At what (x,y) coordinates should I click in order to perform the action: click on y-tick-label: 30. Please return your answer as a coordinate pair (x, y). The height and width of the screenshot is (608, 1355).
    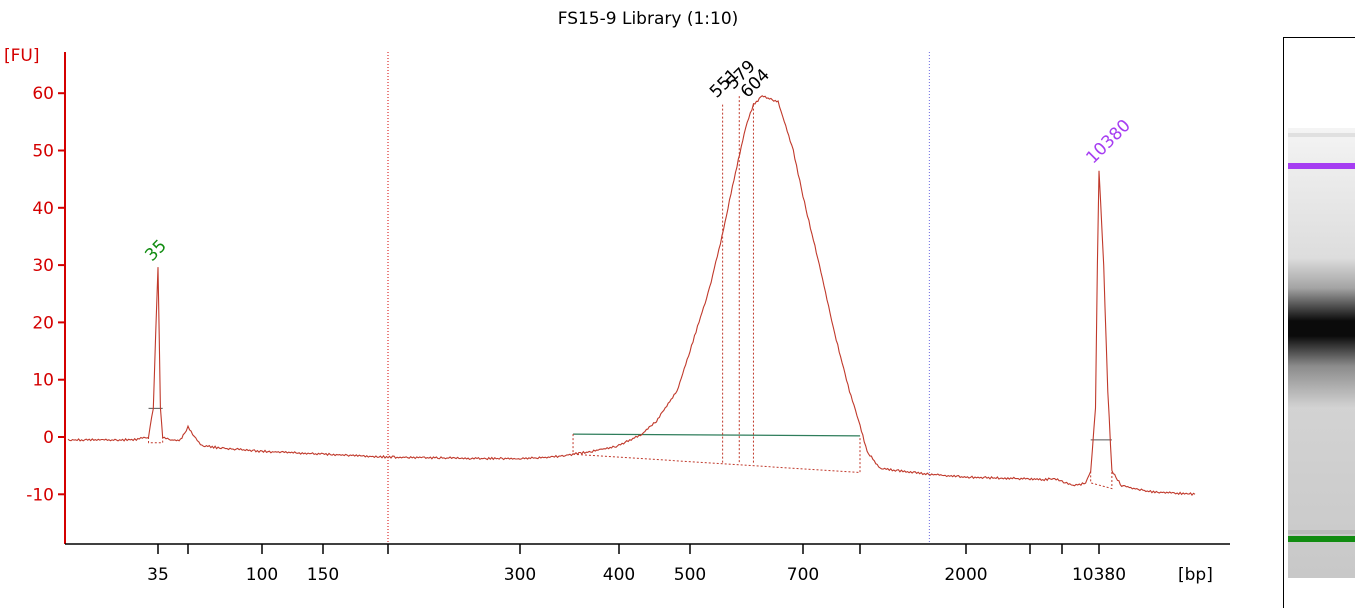
    Looking at the image, I should click on (43, 266).